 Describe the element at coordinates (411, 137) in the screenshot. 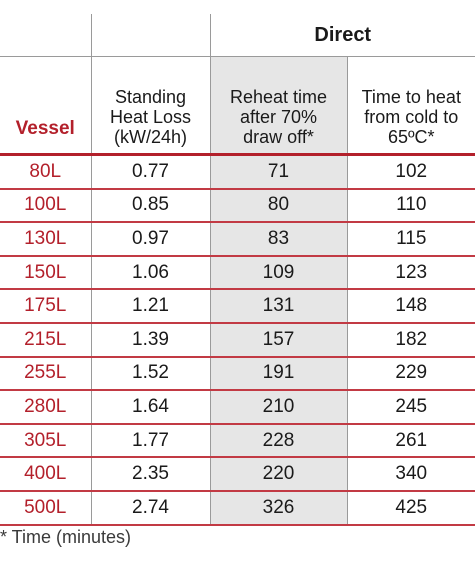

I see `time-to-heat-header-line: 65ºC*` at that location.